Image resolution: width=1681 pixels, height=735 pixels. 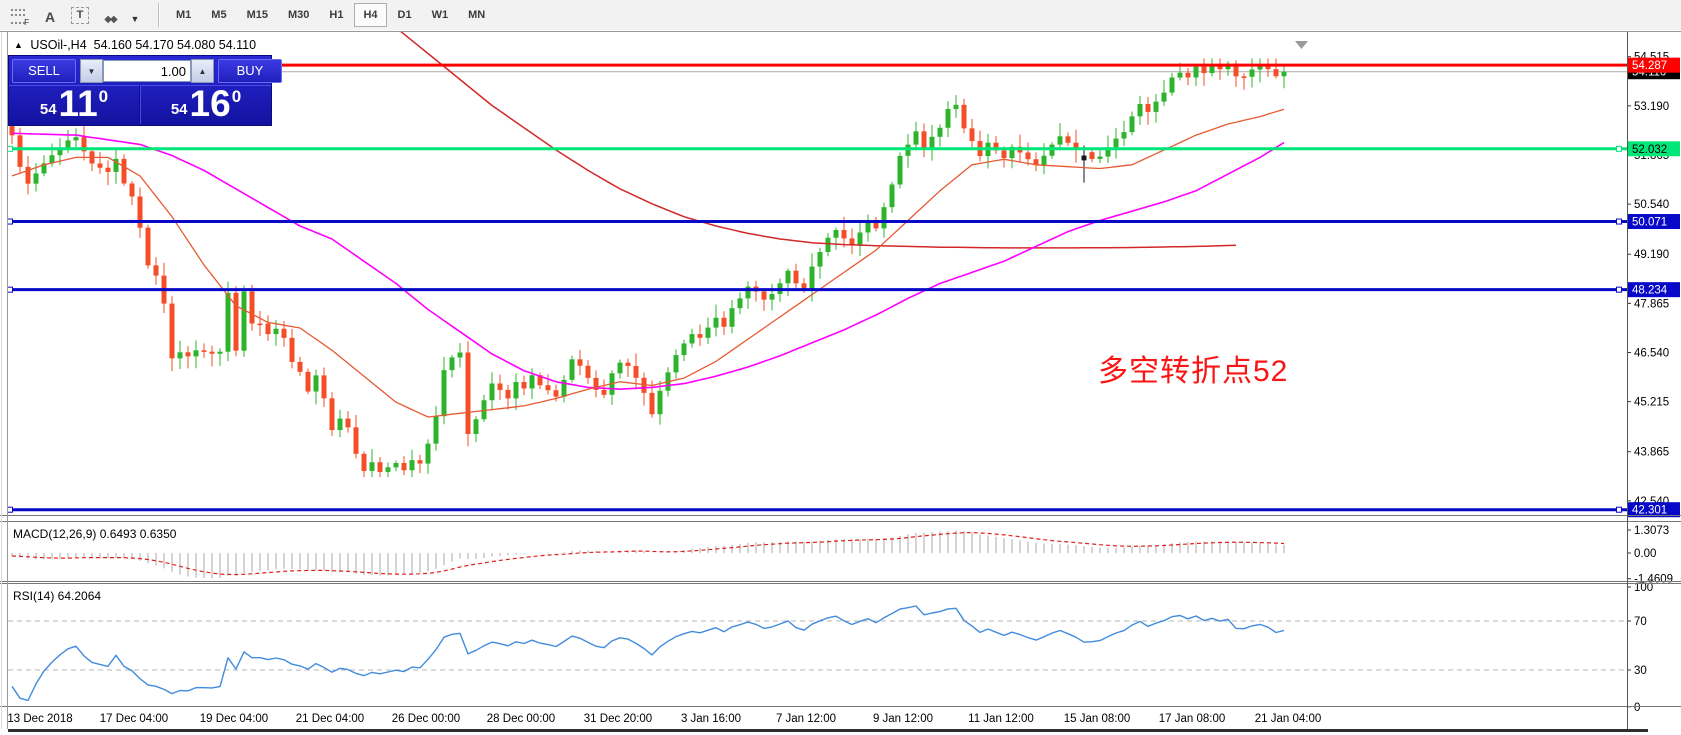 What do you see at coordinates (95, 534) in the screenshot?
I see `macd-label: MACD(12,26,9) 0.6493 0.6350` at bounding box center [95, 534].